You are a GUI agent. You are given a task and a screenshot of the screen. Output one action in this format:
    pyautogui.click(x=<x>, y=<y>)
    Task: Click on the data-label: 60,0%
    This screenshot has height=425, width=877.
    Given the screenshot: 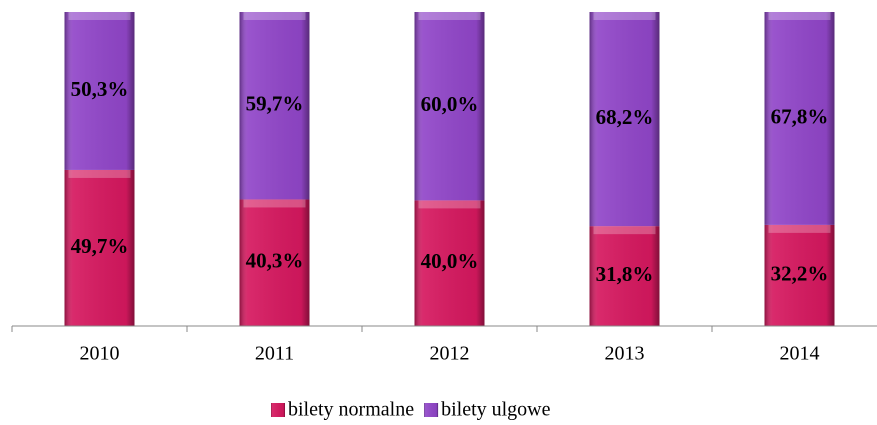 What is the action you would take?
    pyautogui.click(x=450, y=104)
    